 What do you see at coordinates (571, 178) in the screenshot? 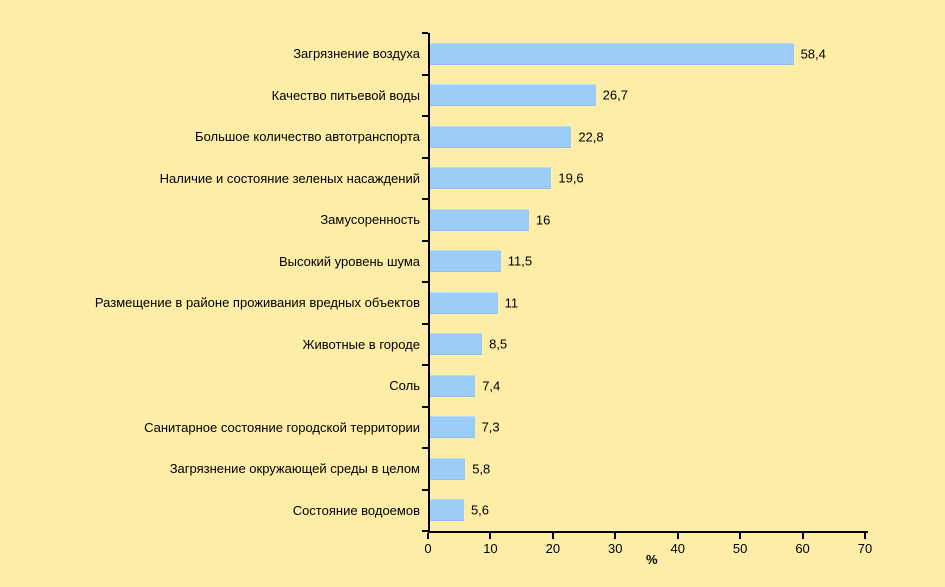
I see `value-label: 19,6` at bounding box center [571, 178].